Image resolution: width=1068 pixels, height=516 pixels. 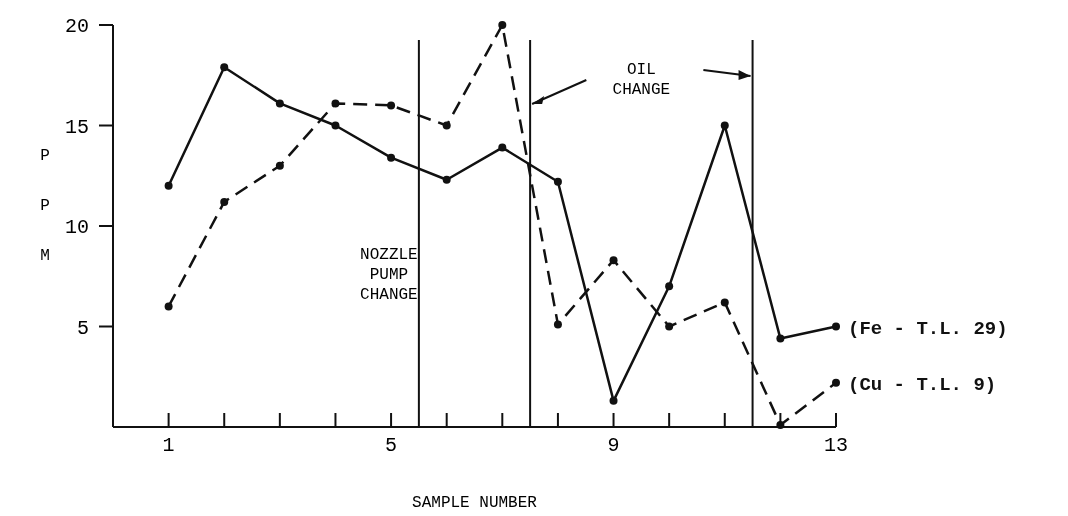 What do you see at coordinates (613, 445) in the screenshot?
I see `x-tick-label: 9` at bounding box center [613, 445].